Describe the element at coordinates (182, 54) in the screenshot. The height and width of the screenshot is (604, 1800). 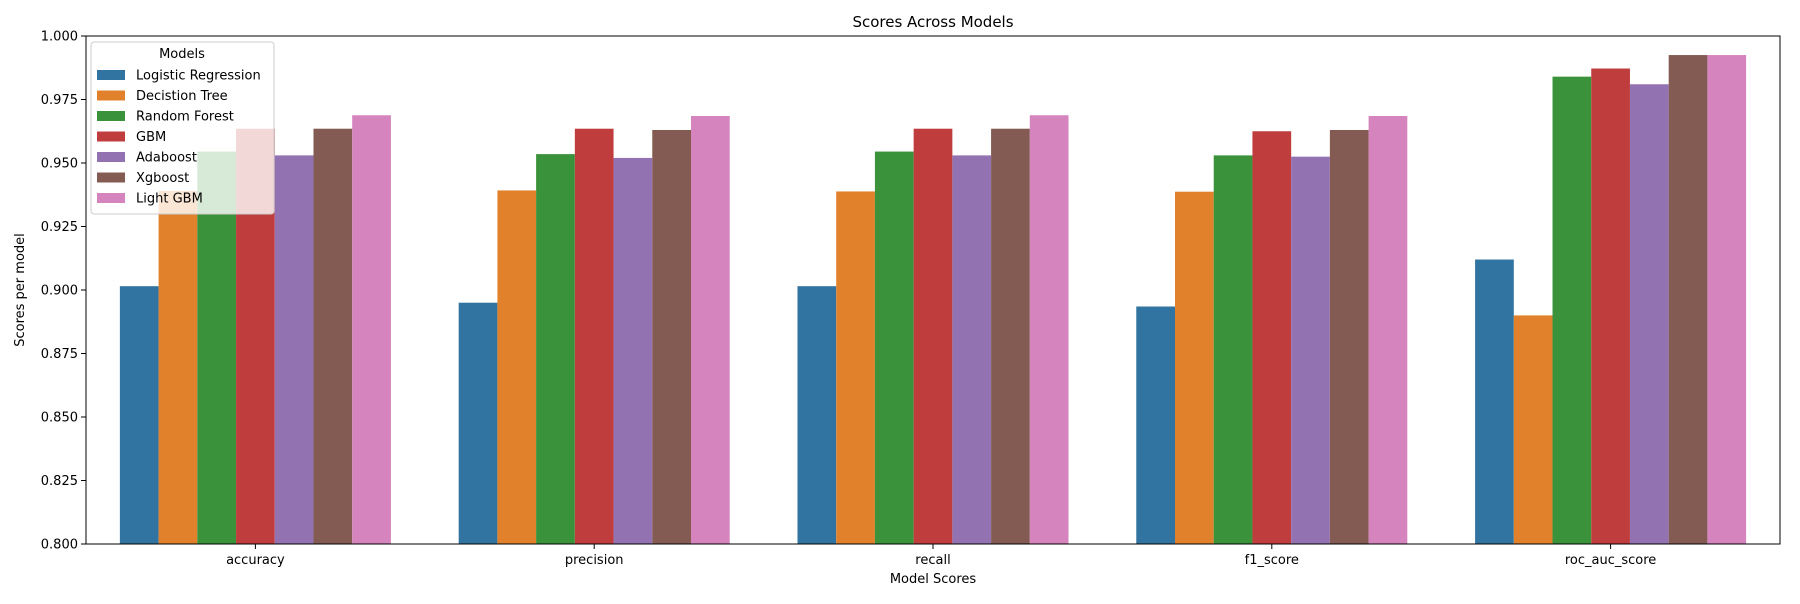
I see `legend-title: Models` at that location.